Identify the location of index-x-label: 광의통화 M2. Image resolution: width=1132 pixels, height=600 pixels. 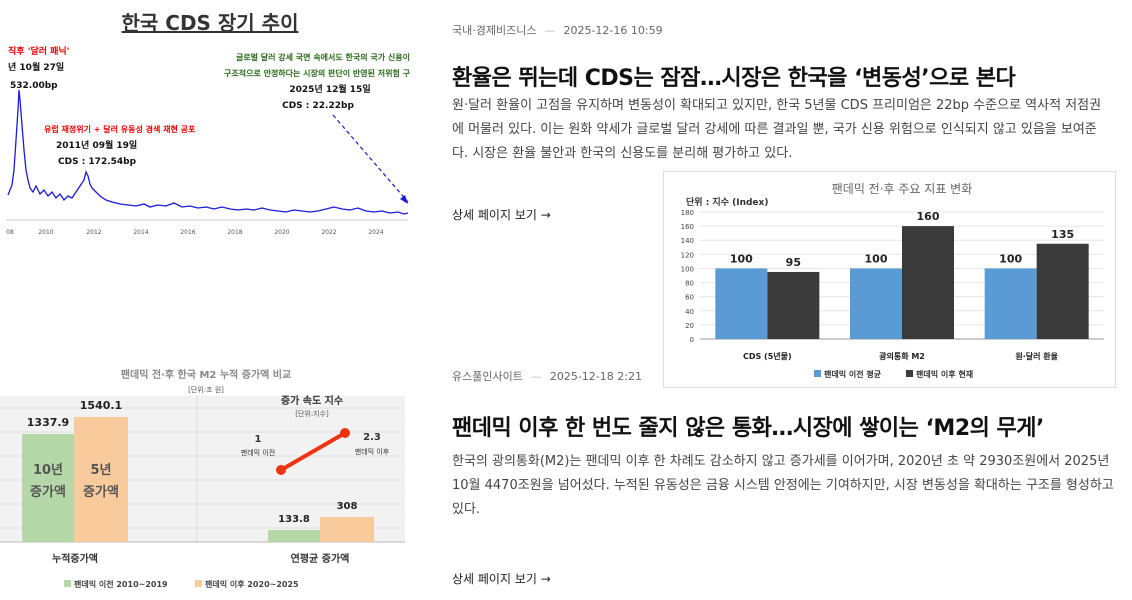
(902, 356).